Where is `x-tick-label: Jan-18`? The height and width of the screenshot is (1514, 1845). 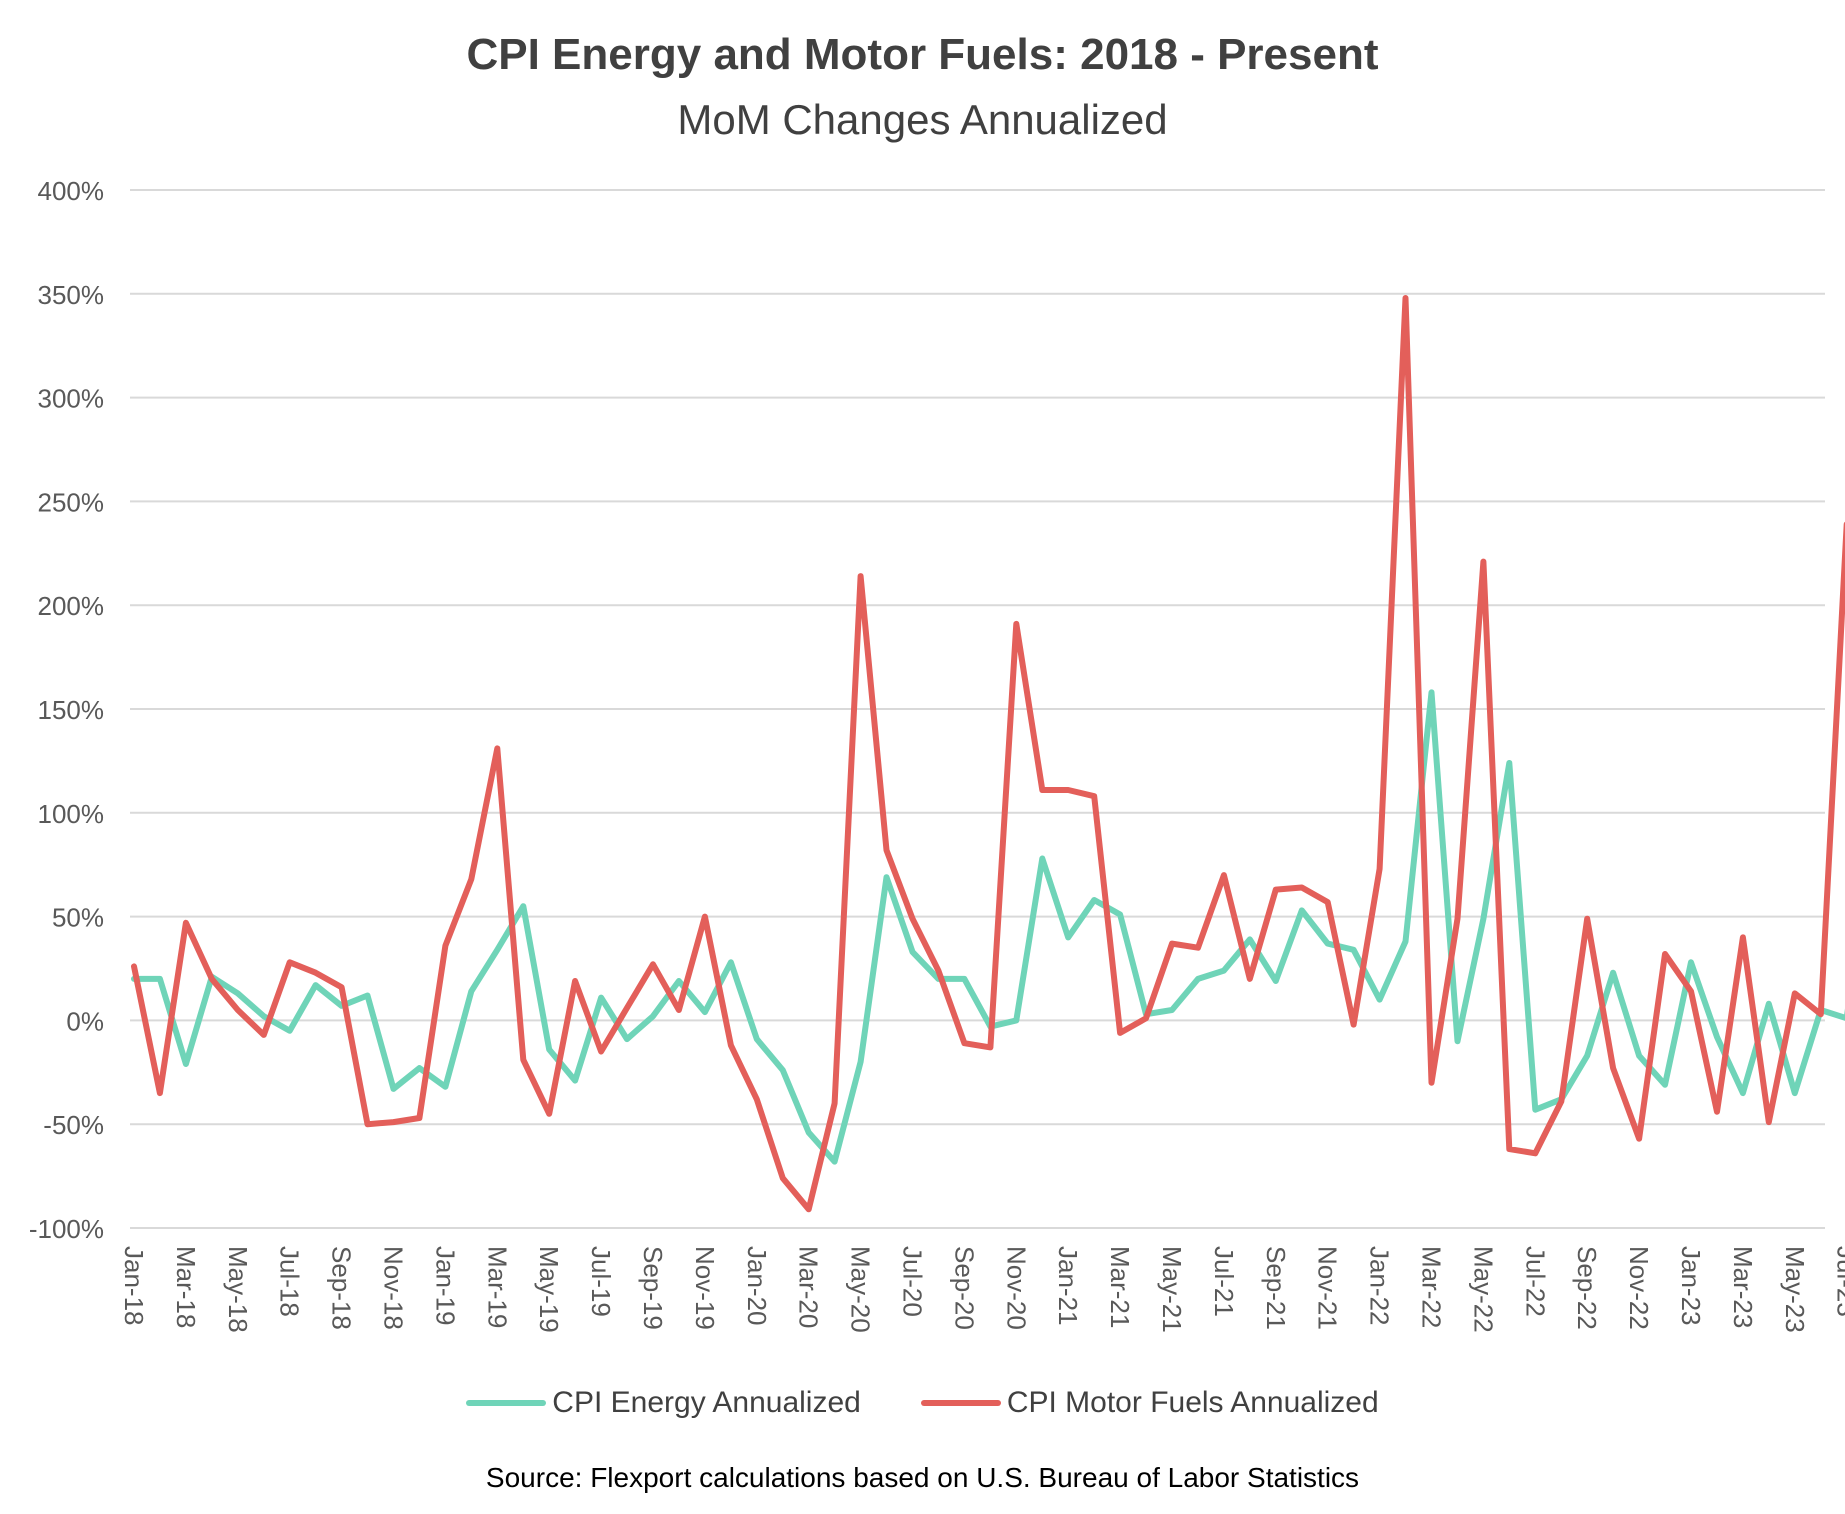
x-tick-label: Jan-18 is located at coordinates (134, 1286).